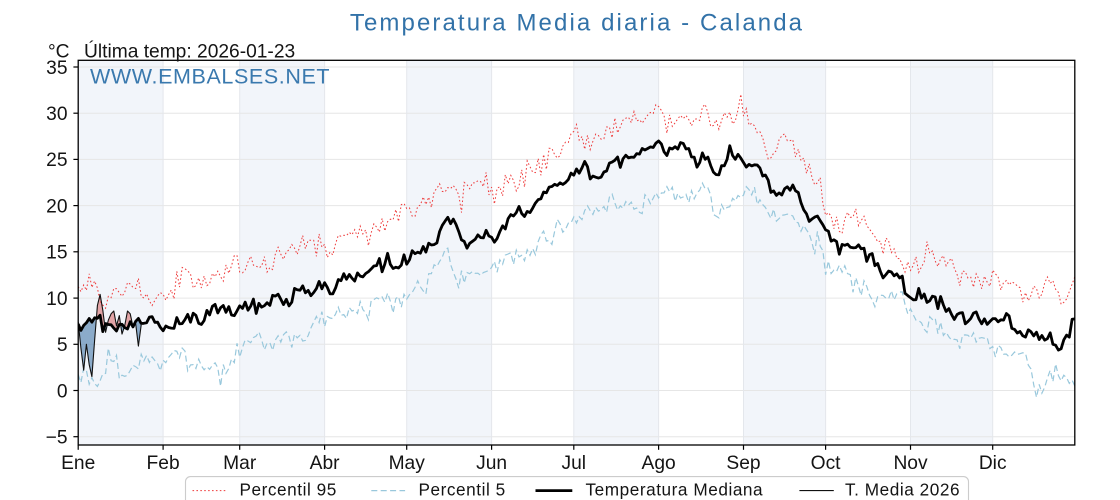  Describe the element at coordinates (78, 463) in the screenshot. I see `svg-text: Ene` at that location.